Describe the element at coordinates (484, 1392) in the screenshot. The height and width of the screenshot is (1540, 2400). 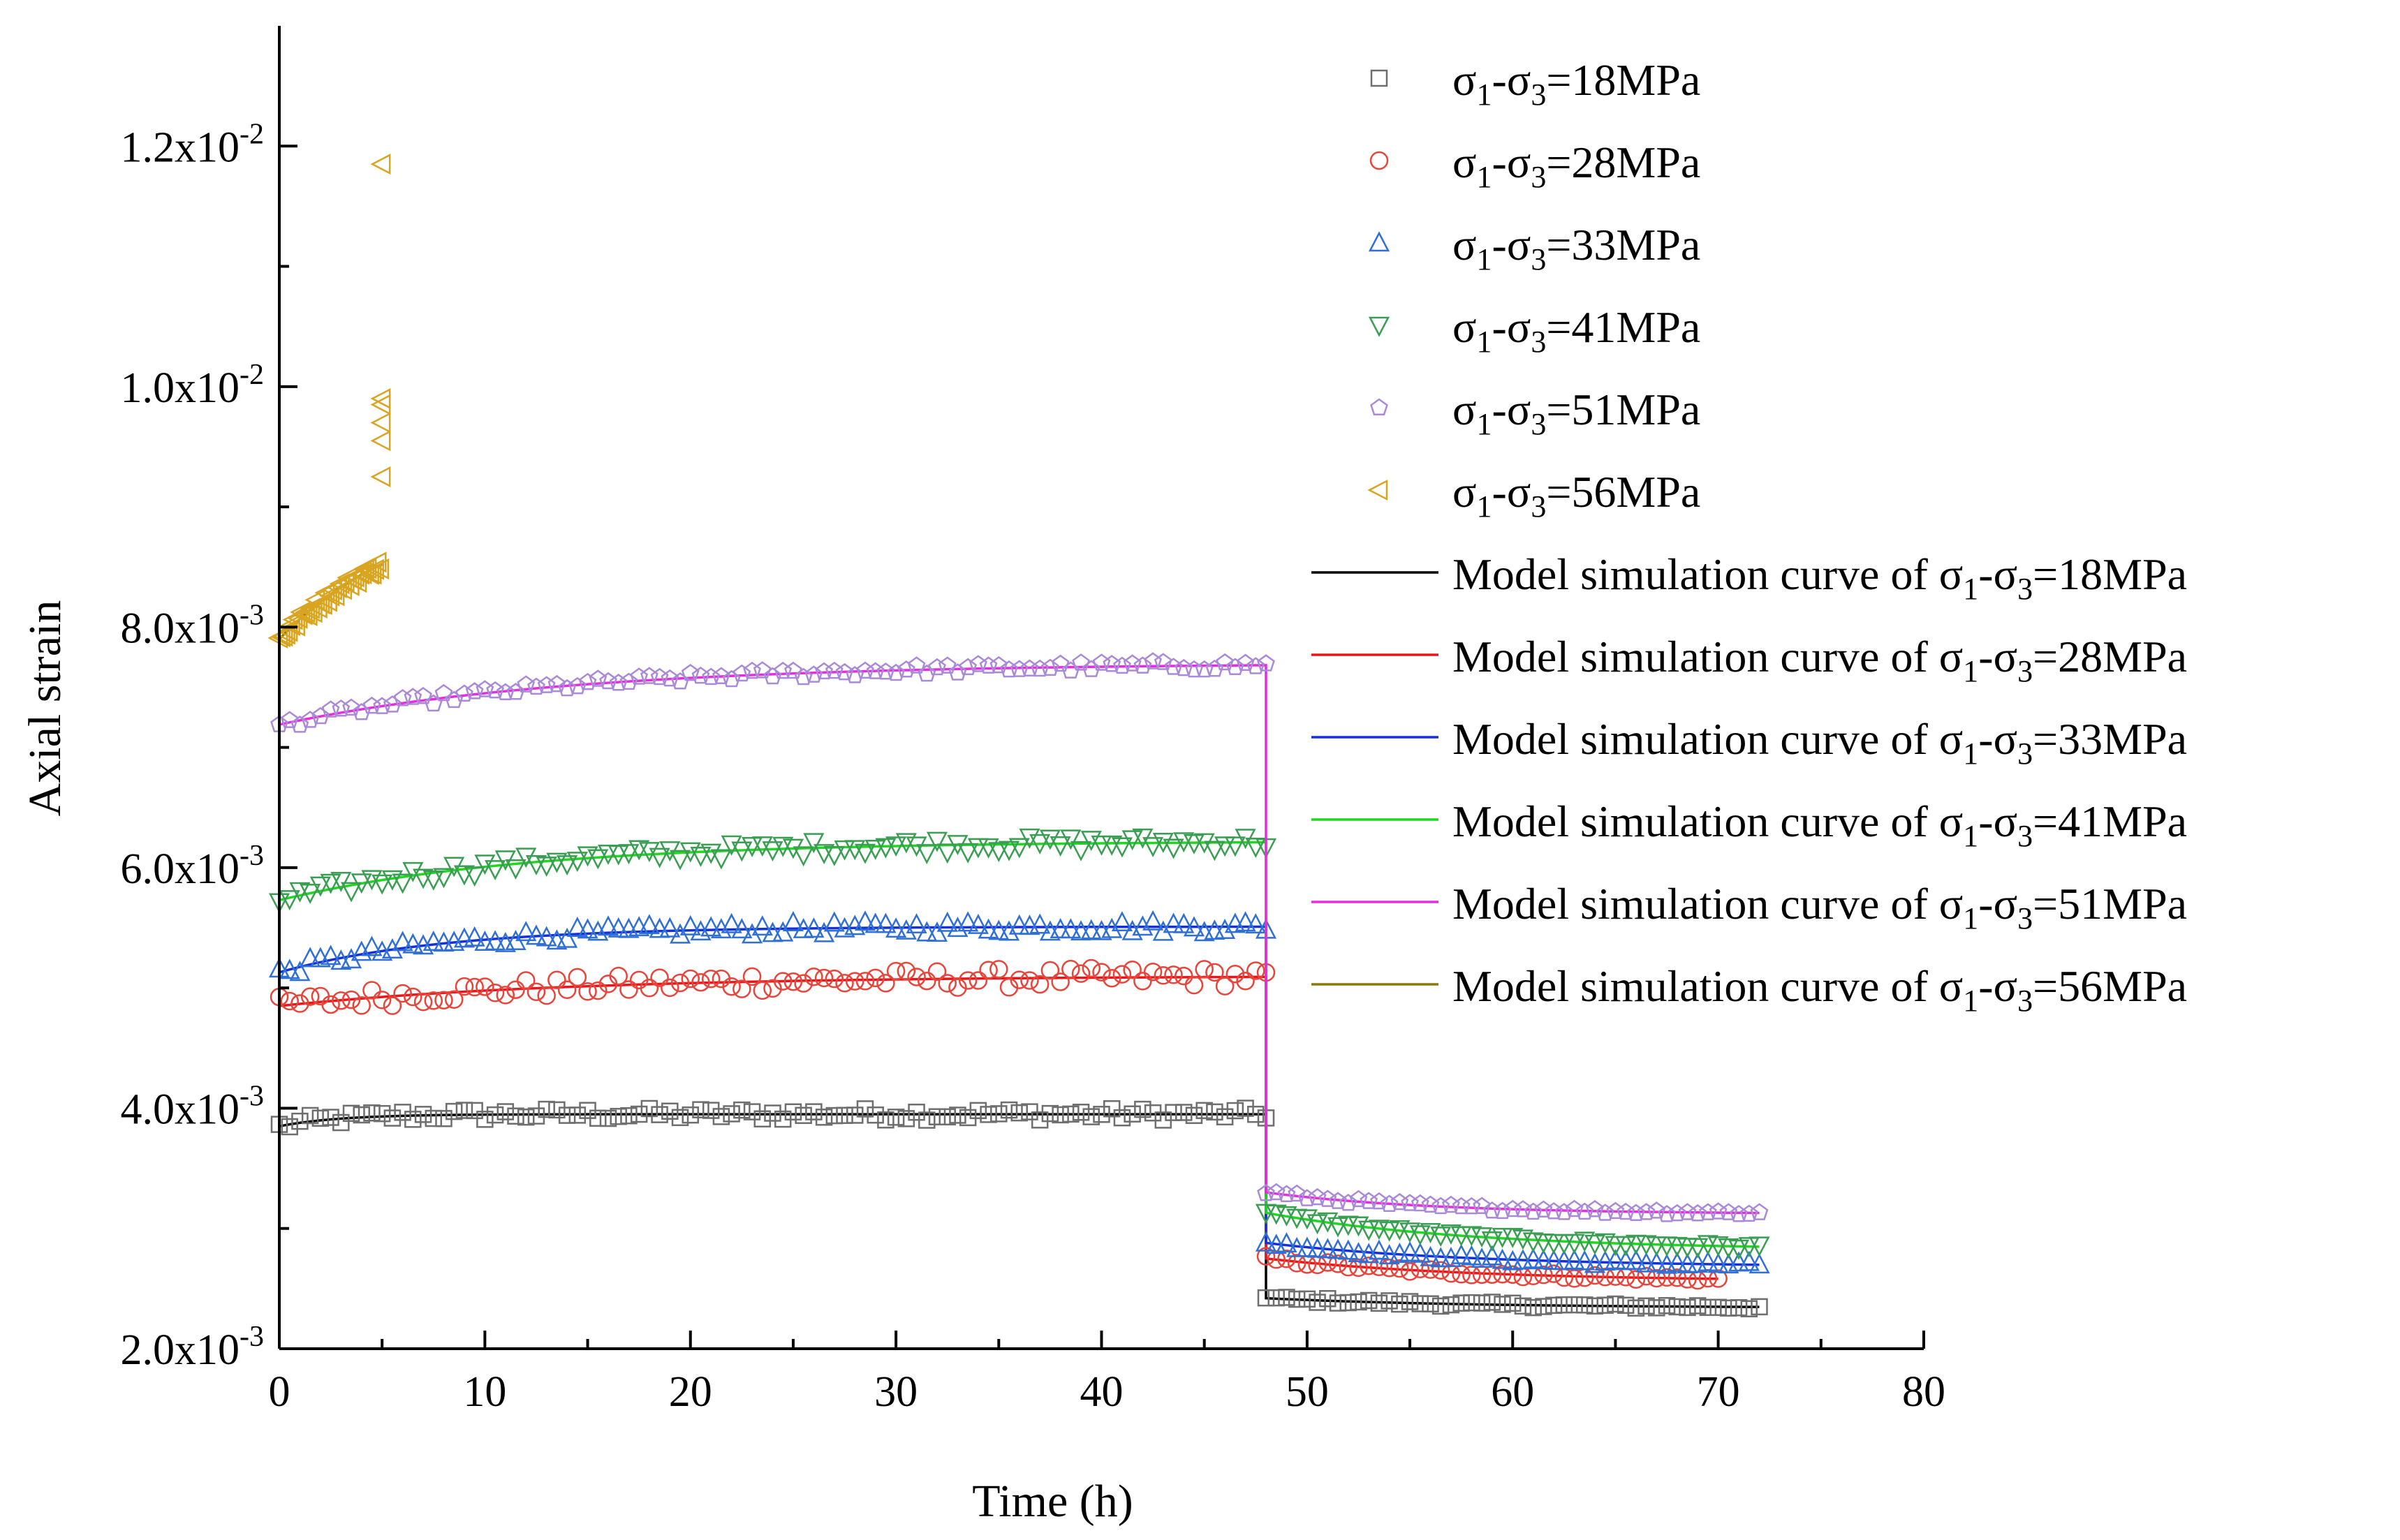
I see `x-tick-label: 10` at that location.